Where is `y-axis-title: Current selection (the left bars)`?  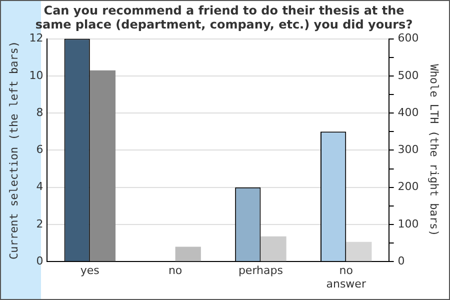
y-axis-title: Current selection (the left bars) is located at coordinates (13, 150).